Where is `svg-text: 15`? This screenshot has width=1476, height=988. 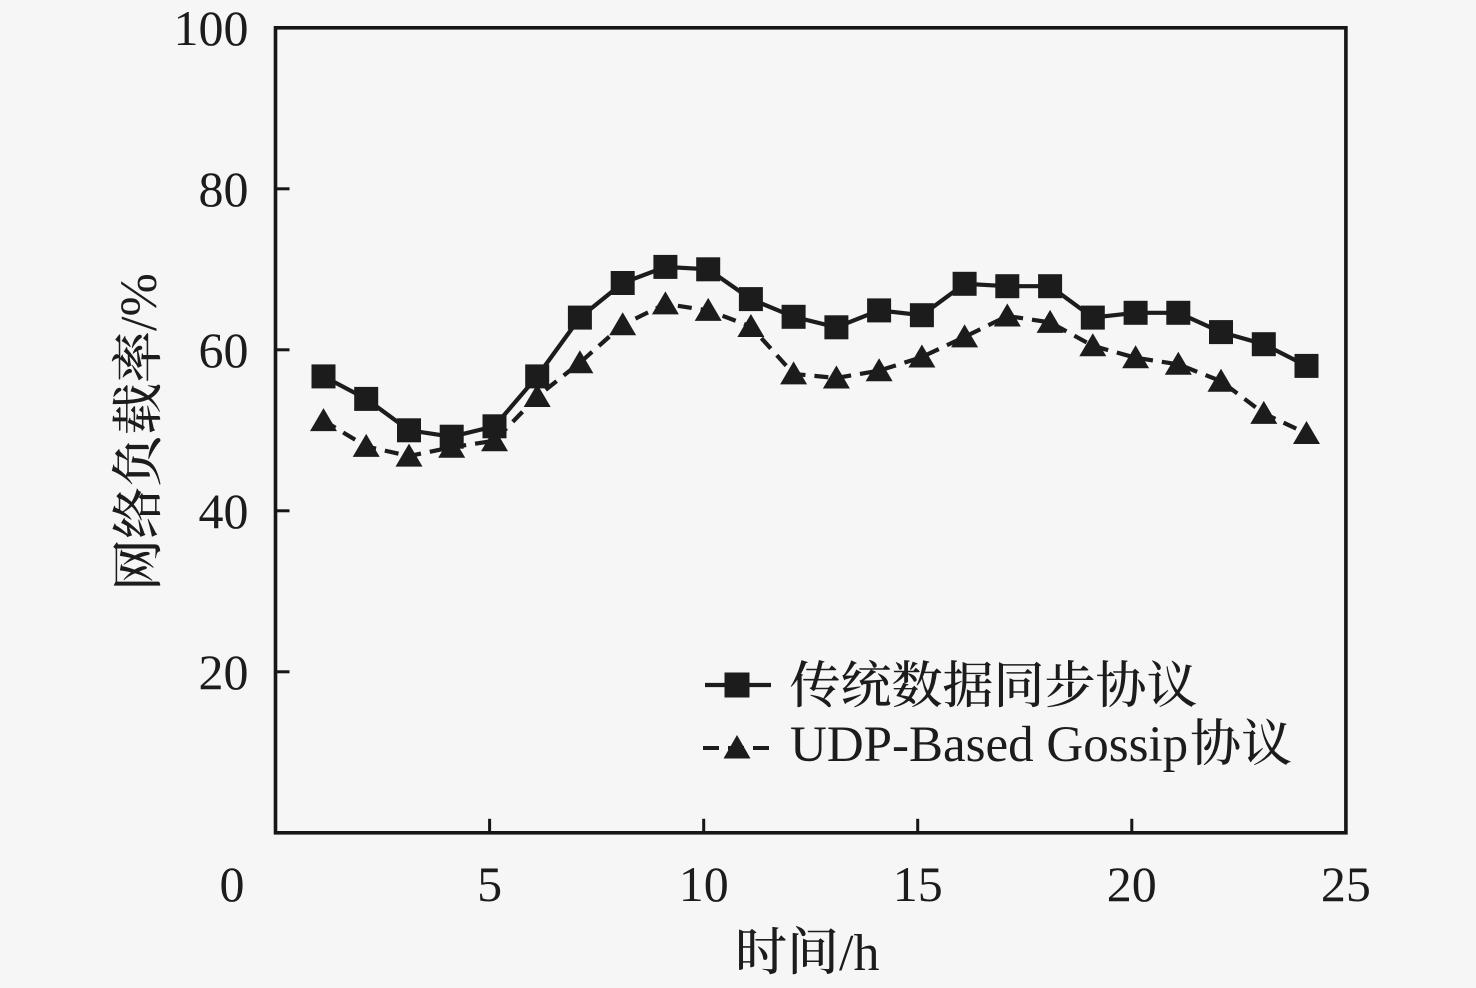
svg-text: 15 is located at coordinates (918, 884).